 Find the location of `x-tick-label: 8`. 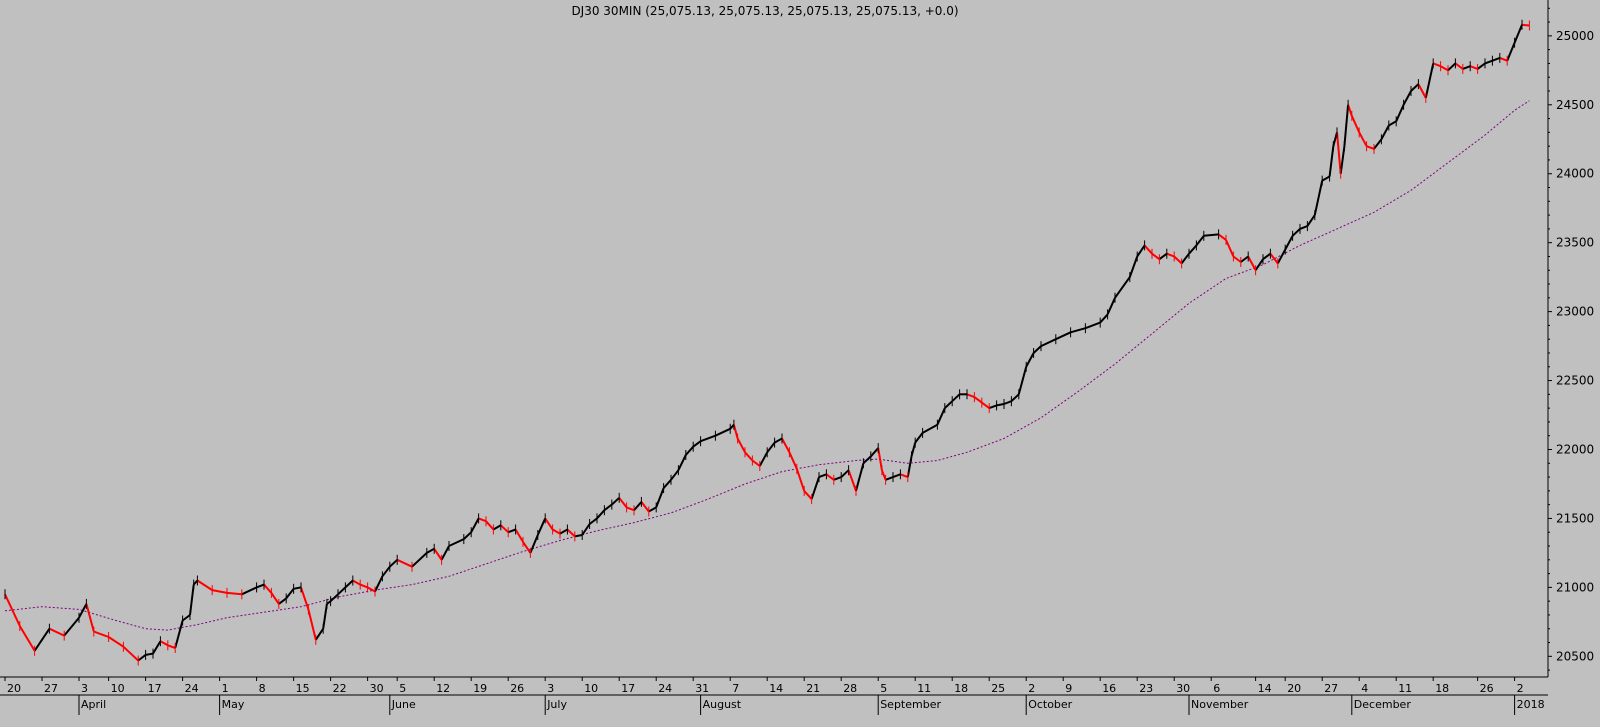

x-tick-label: 8 is located at coordinates (262, 688).